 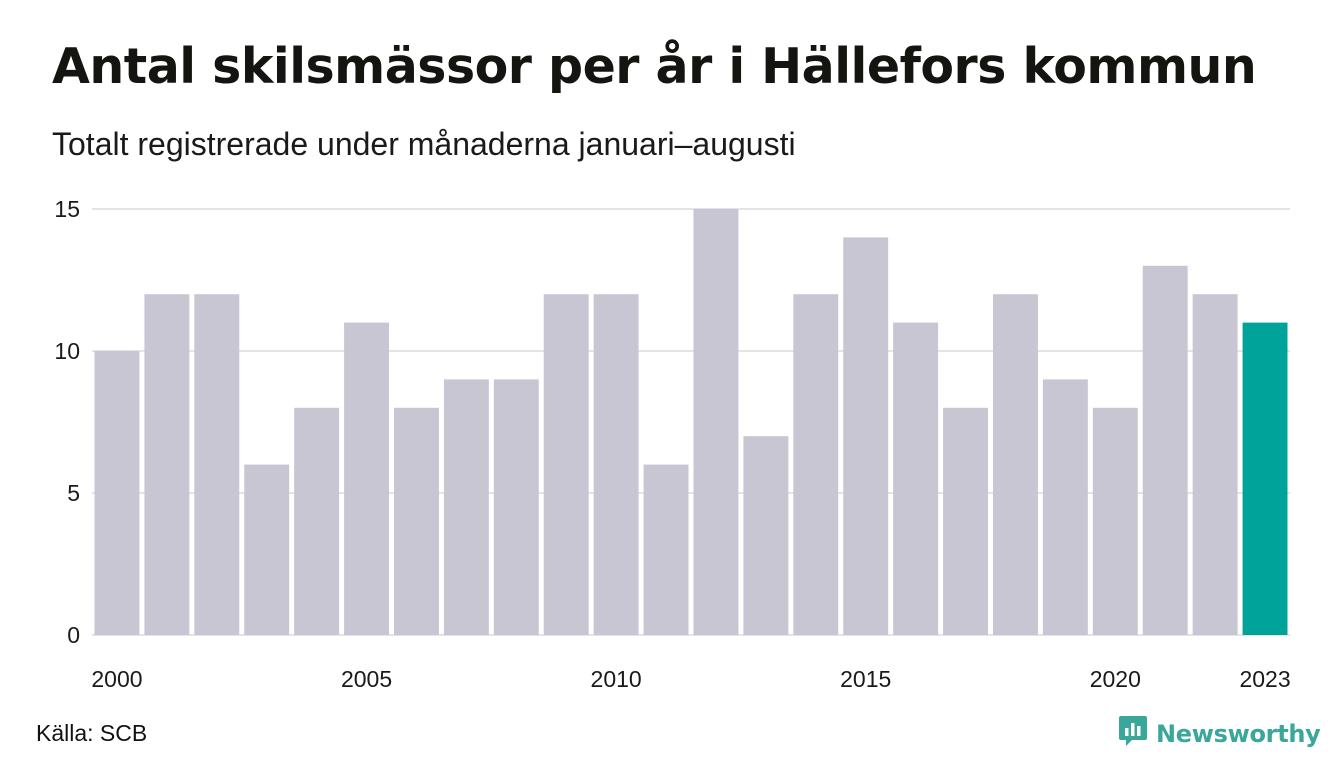 What do you see at coordinates (366, 478) in the screenshot?
I see `bar-2005` at bounding box center [366, 478].